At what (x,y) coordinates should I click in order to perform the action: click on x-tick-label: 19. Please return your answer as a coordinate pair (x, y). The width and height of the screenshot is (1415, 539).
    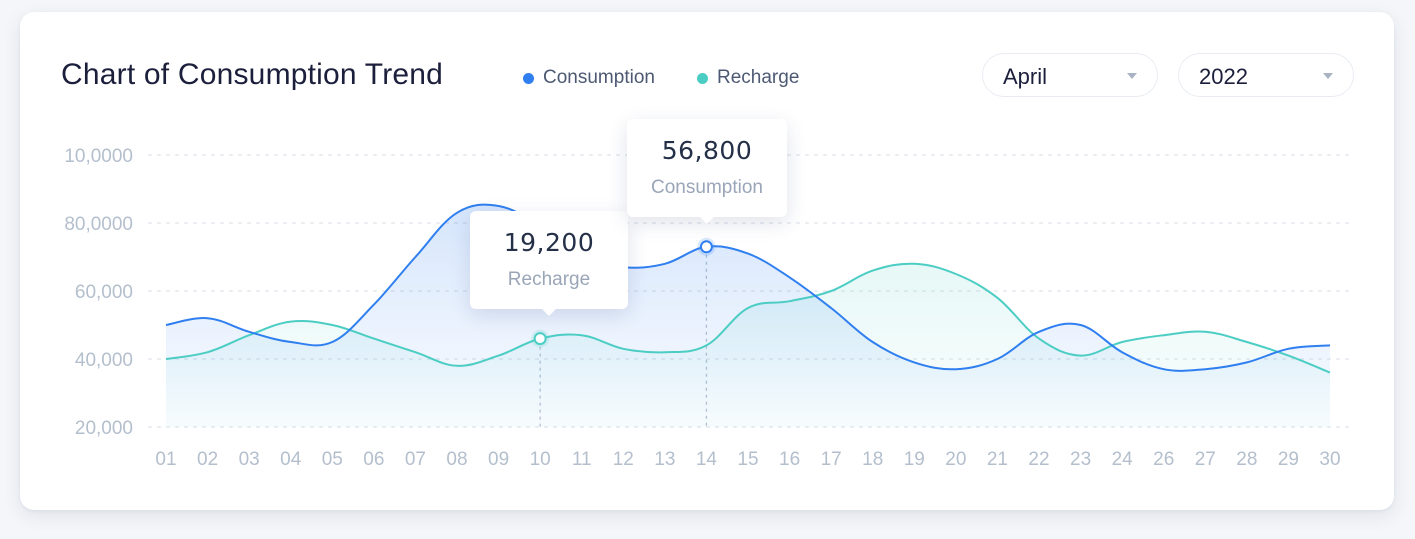
    Looking at the image, I should click on (914, 459).